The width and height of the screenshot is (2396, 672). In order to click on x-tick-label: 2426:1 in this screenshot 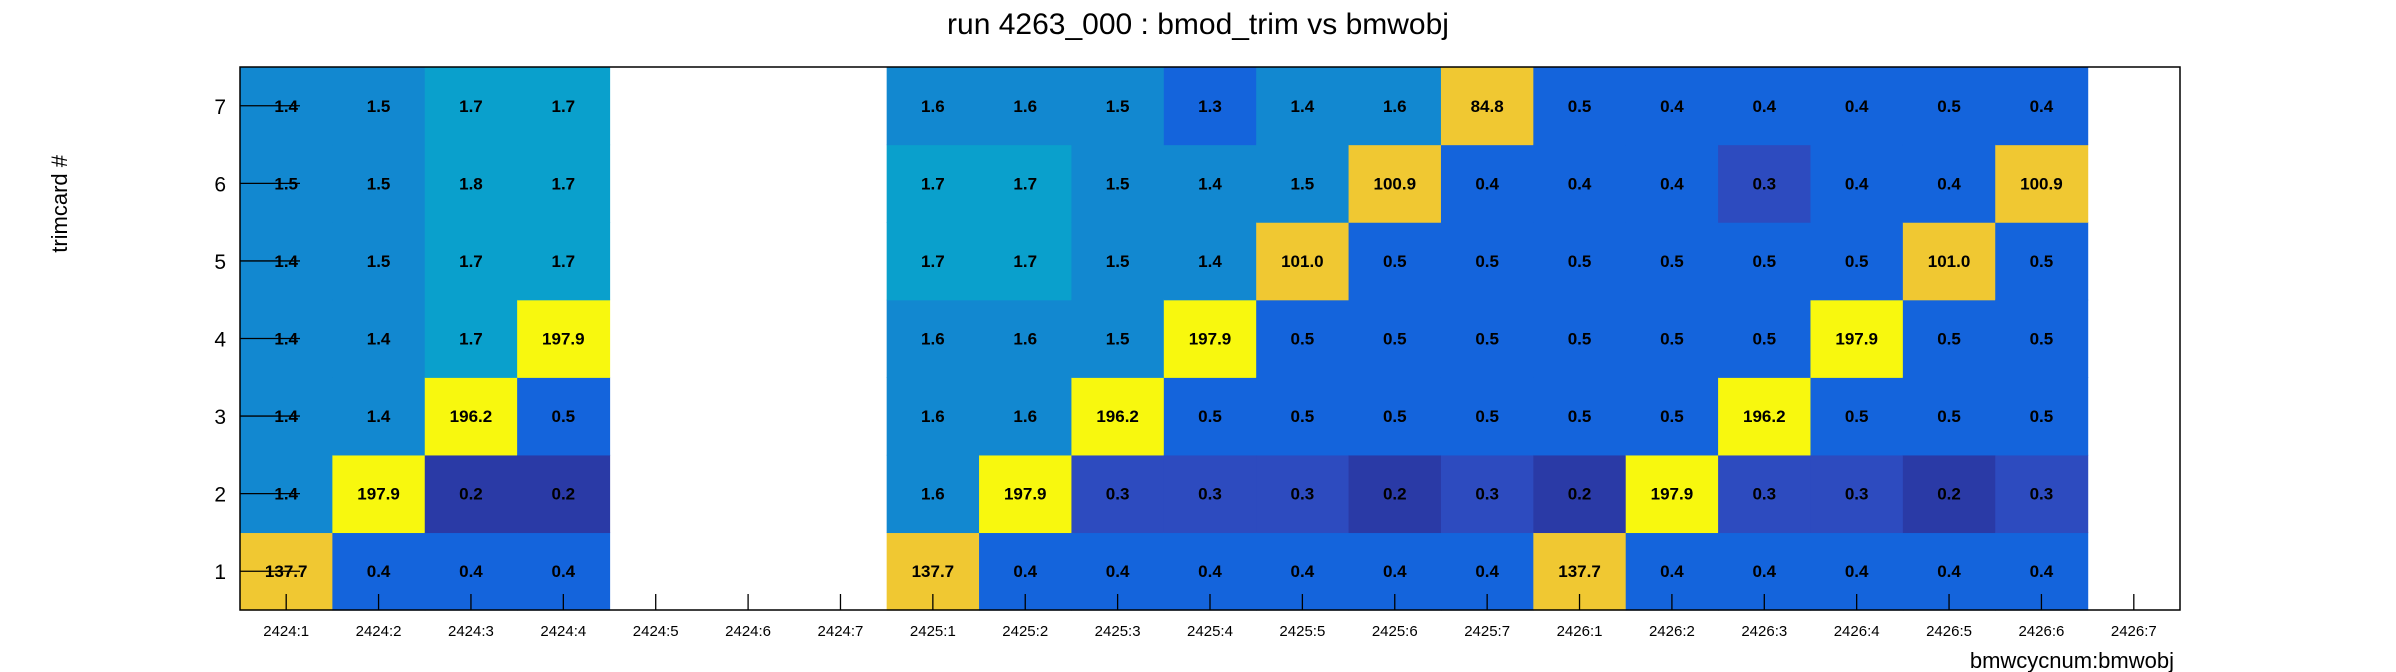, I will do `click(1580, 631)`.